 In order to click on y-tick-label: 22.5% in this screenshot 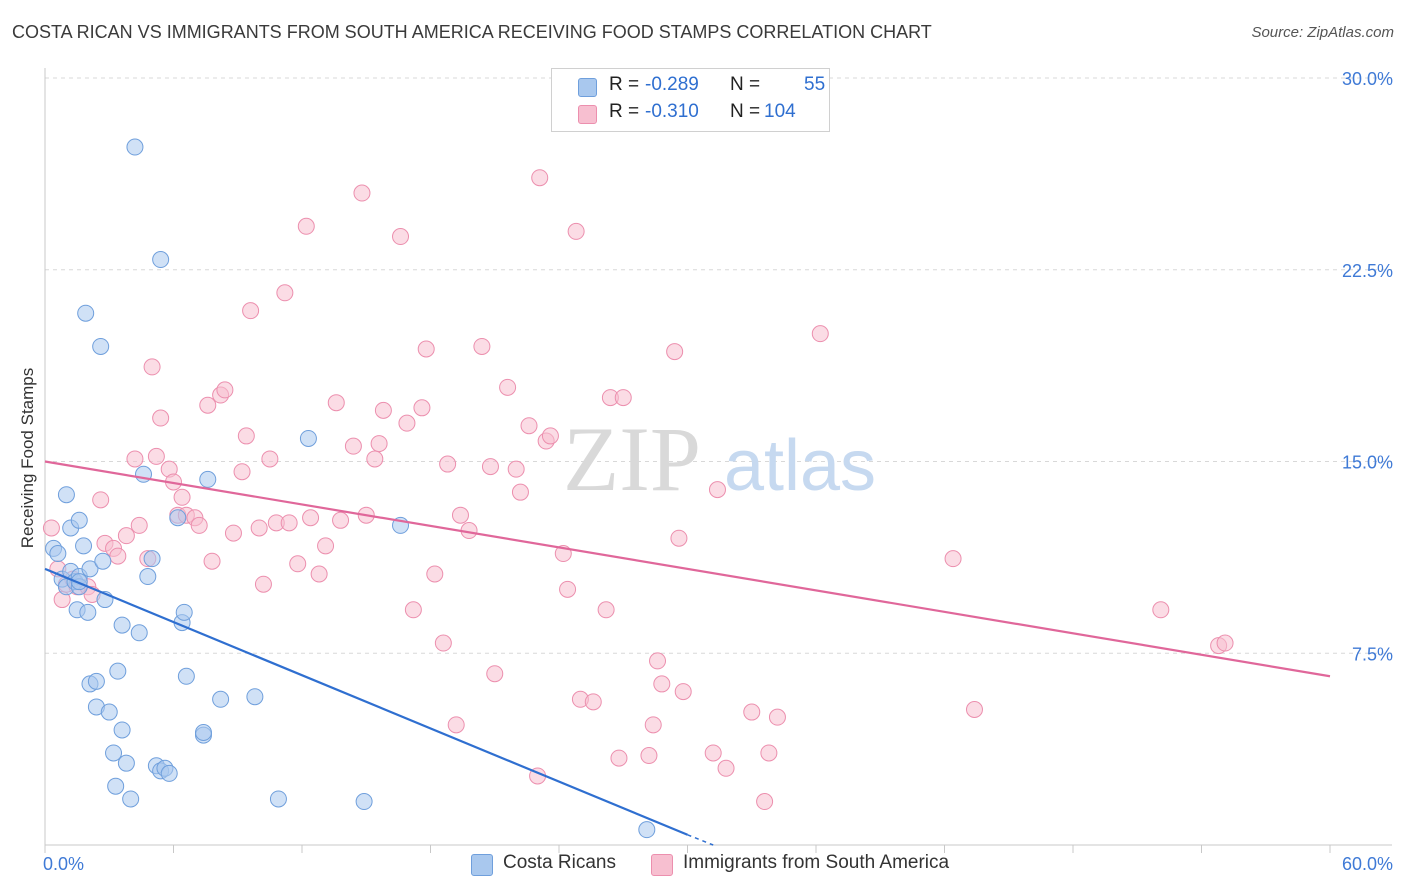, I will do `click(1367, 271)`.